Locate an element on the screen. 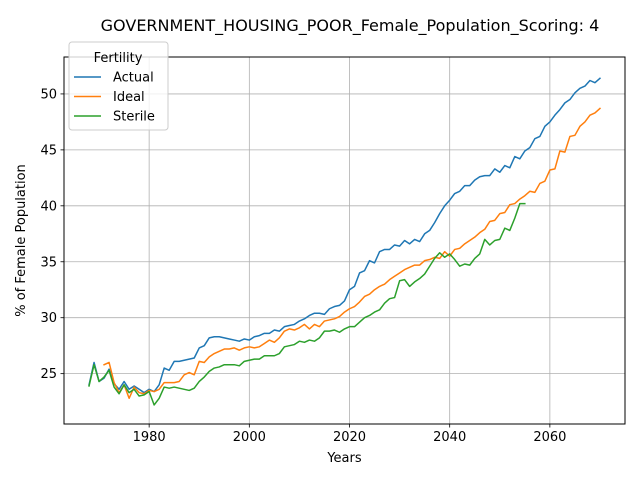 This screenshot has width=640, height=480. legend-items: Actual Ideal Sterile is located at coordinates (114, 98).